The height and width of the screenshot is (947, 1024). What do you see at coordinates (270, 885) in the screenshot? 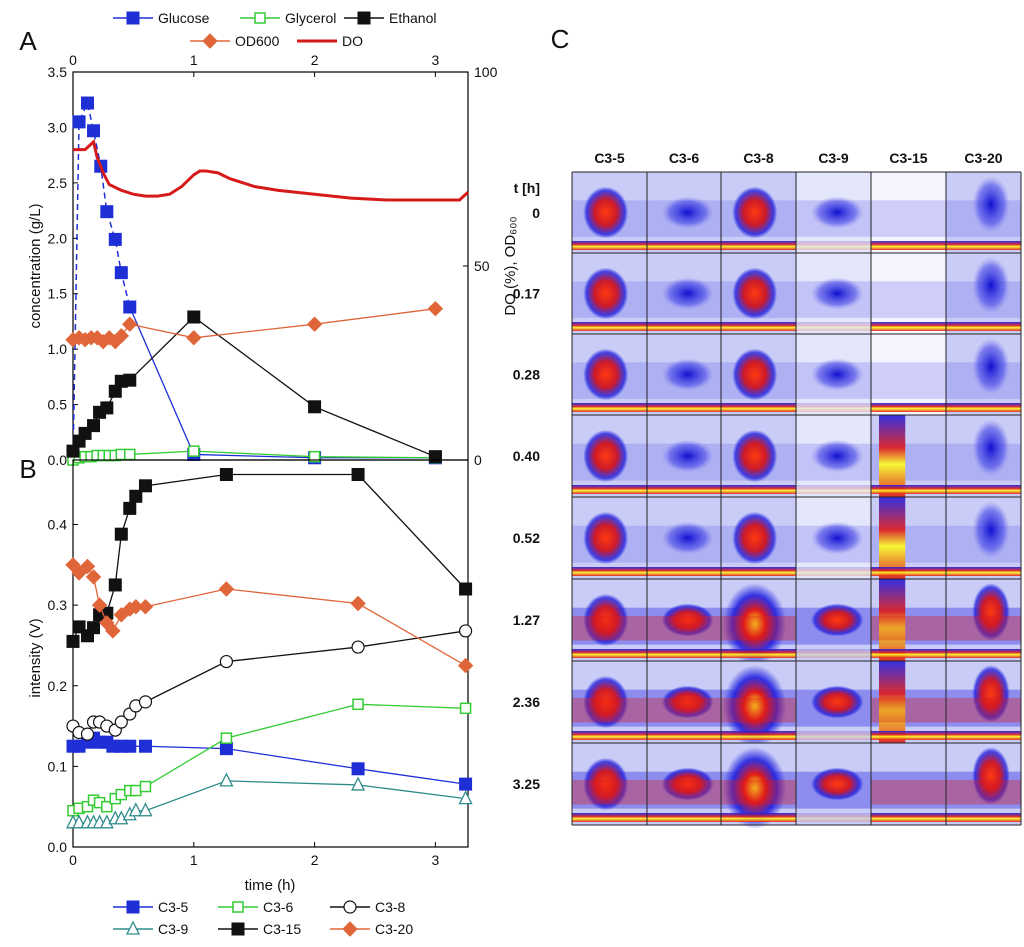
I see `x-axis-label-b: time (h)` at bounding box center [270, 885].